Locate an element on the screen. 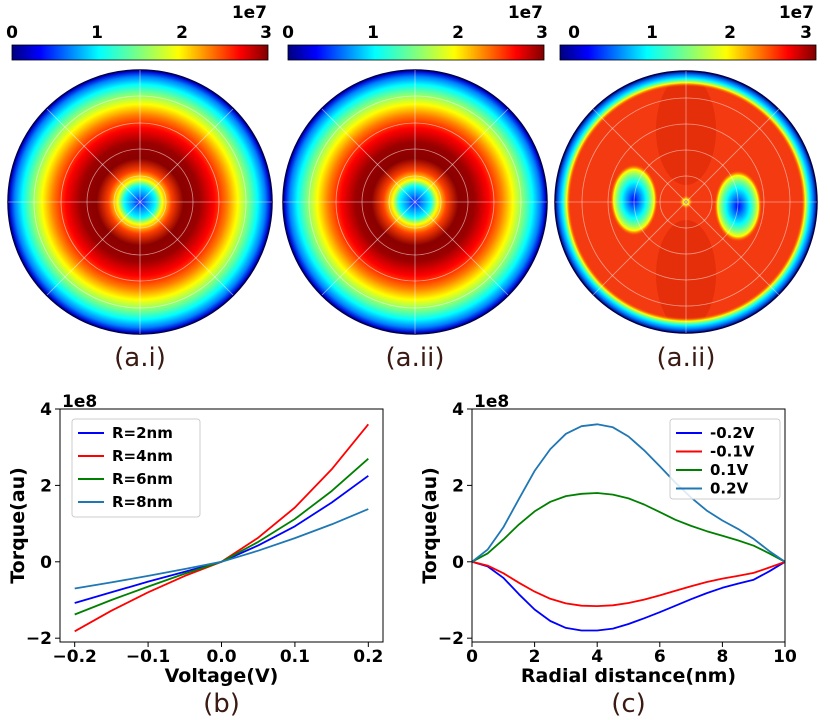 The height and width of the screenshot is (720, 830). series-line-0.1V is located at coordinates (628, 527).